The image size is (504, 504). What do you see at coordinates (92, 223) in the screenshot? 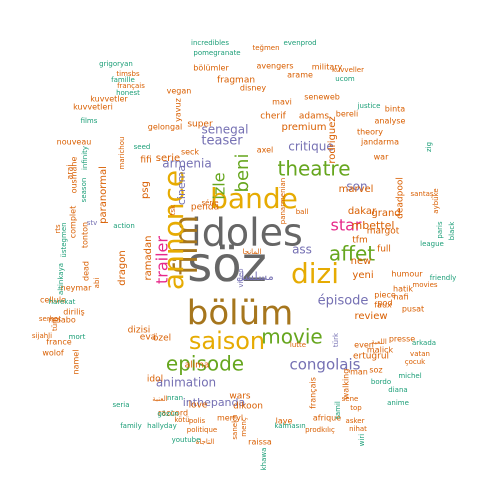
I see `word-cloud-word: stv` at bounding box center [92, 223].